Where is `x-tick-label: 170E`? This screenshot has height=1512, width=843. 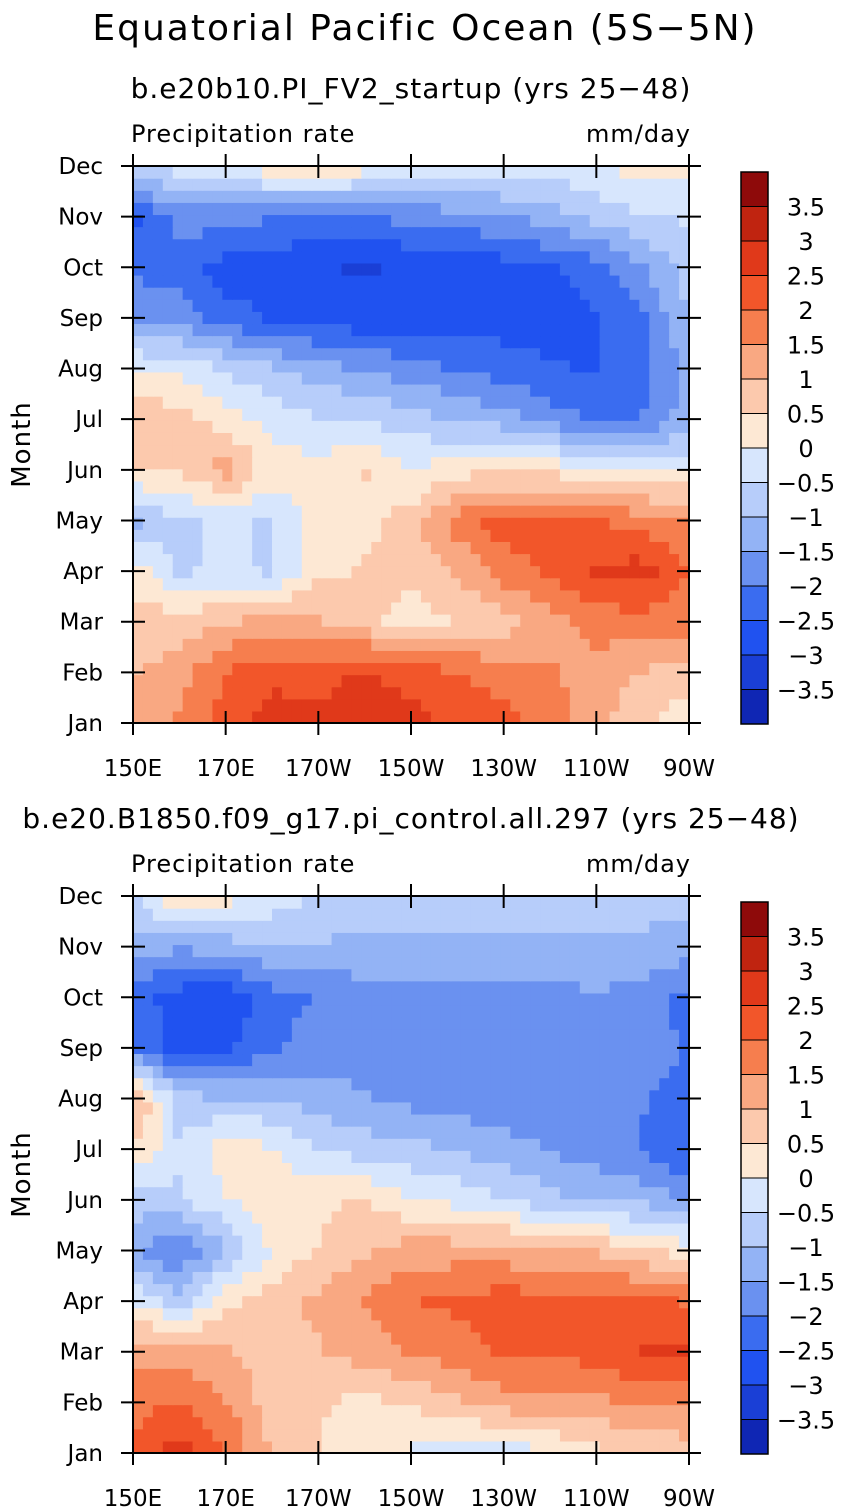 x-tick-label: 170E is located at coordinates (225, 769).